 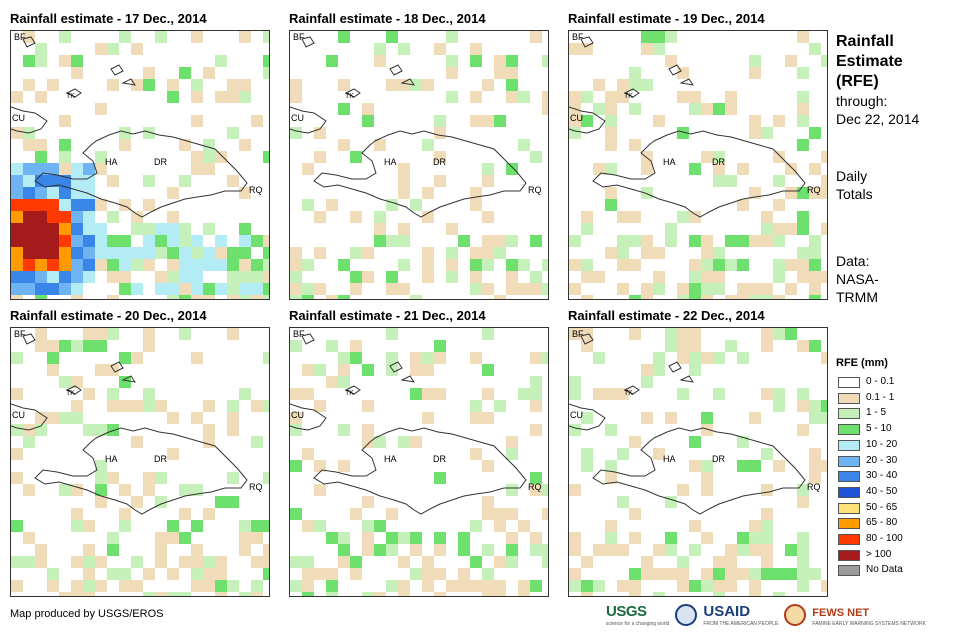 What do you see at coordinates (876, 413) in the screenshot?
I see `legend-label: 1 - 5` at bounding box center [876, 413].